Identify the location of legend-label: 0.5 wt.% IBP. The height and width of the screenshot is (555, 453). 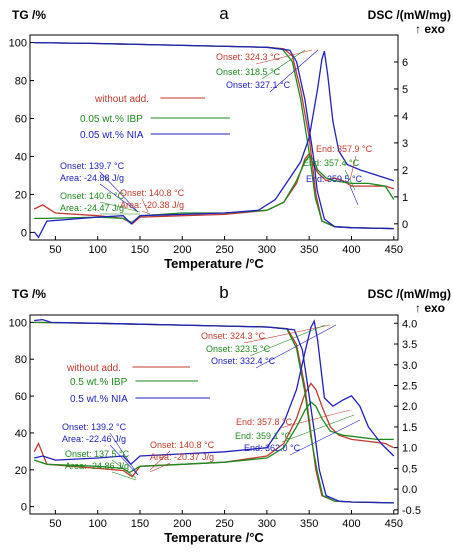
(99, 382).